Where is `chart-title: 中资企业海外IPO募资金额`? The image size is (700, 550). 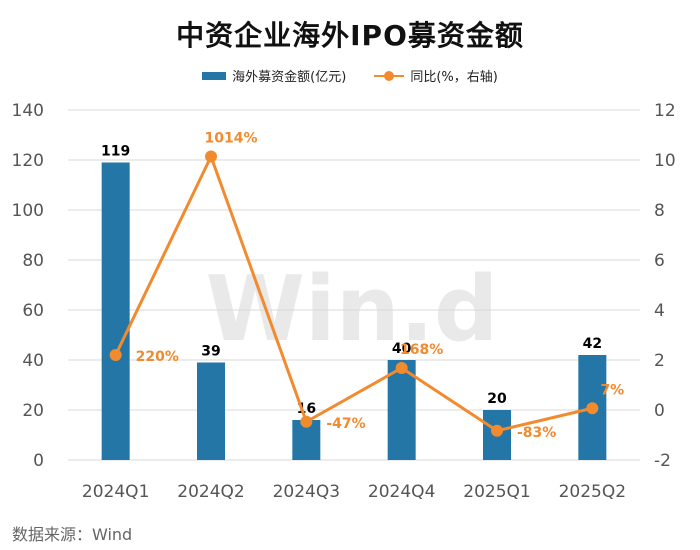 chart-title: 中资企业海外IPO募资金额 is located at coordinates (350, 35).